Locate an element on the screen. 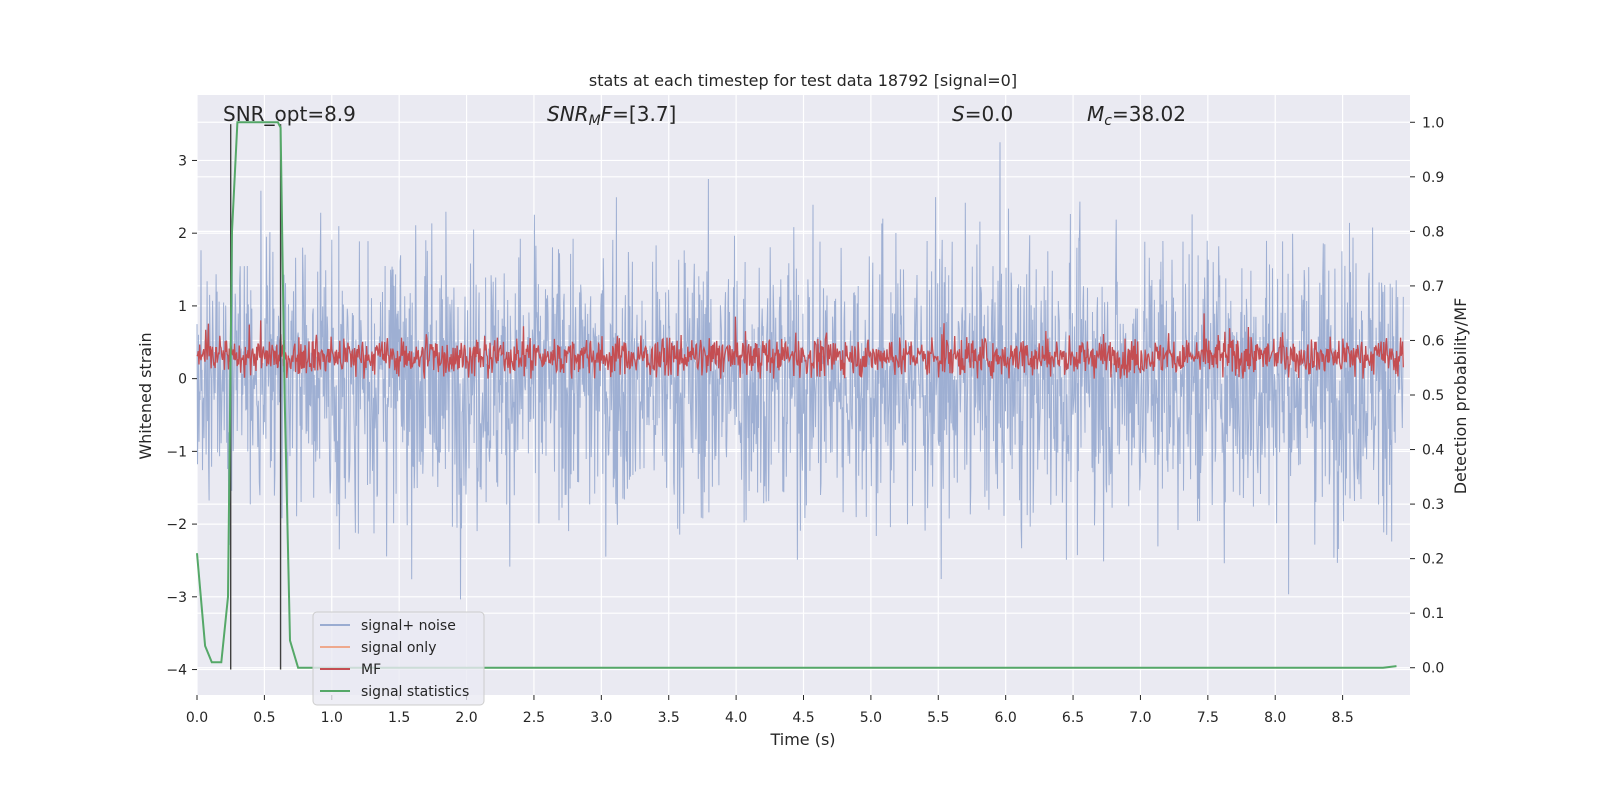 The image size is (1600, 800). x-tick-label: 6.5 is located at coordinates (1073, 718).